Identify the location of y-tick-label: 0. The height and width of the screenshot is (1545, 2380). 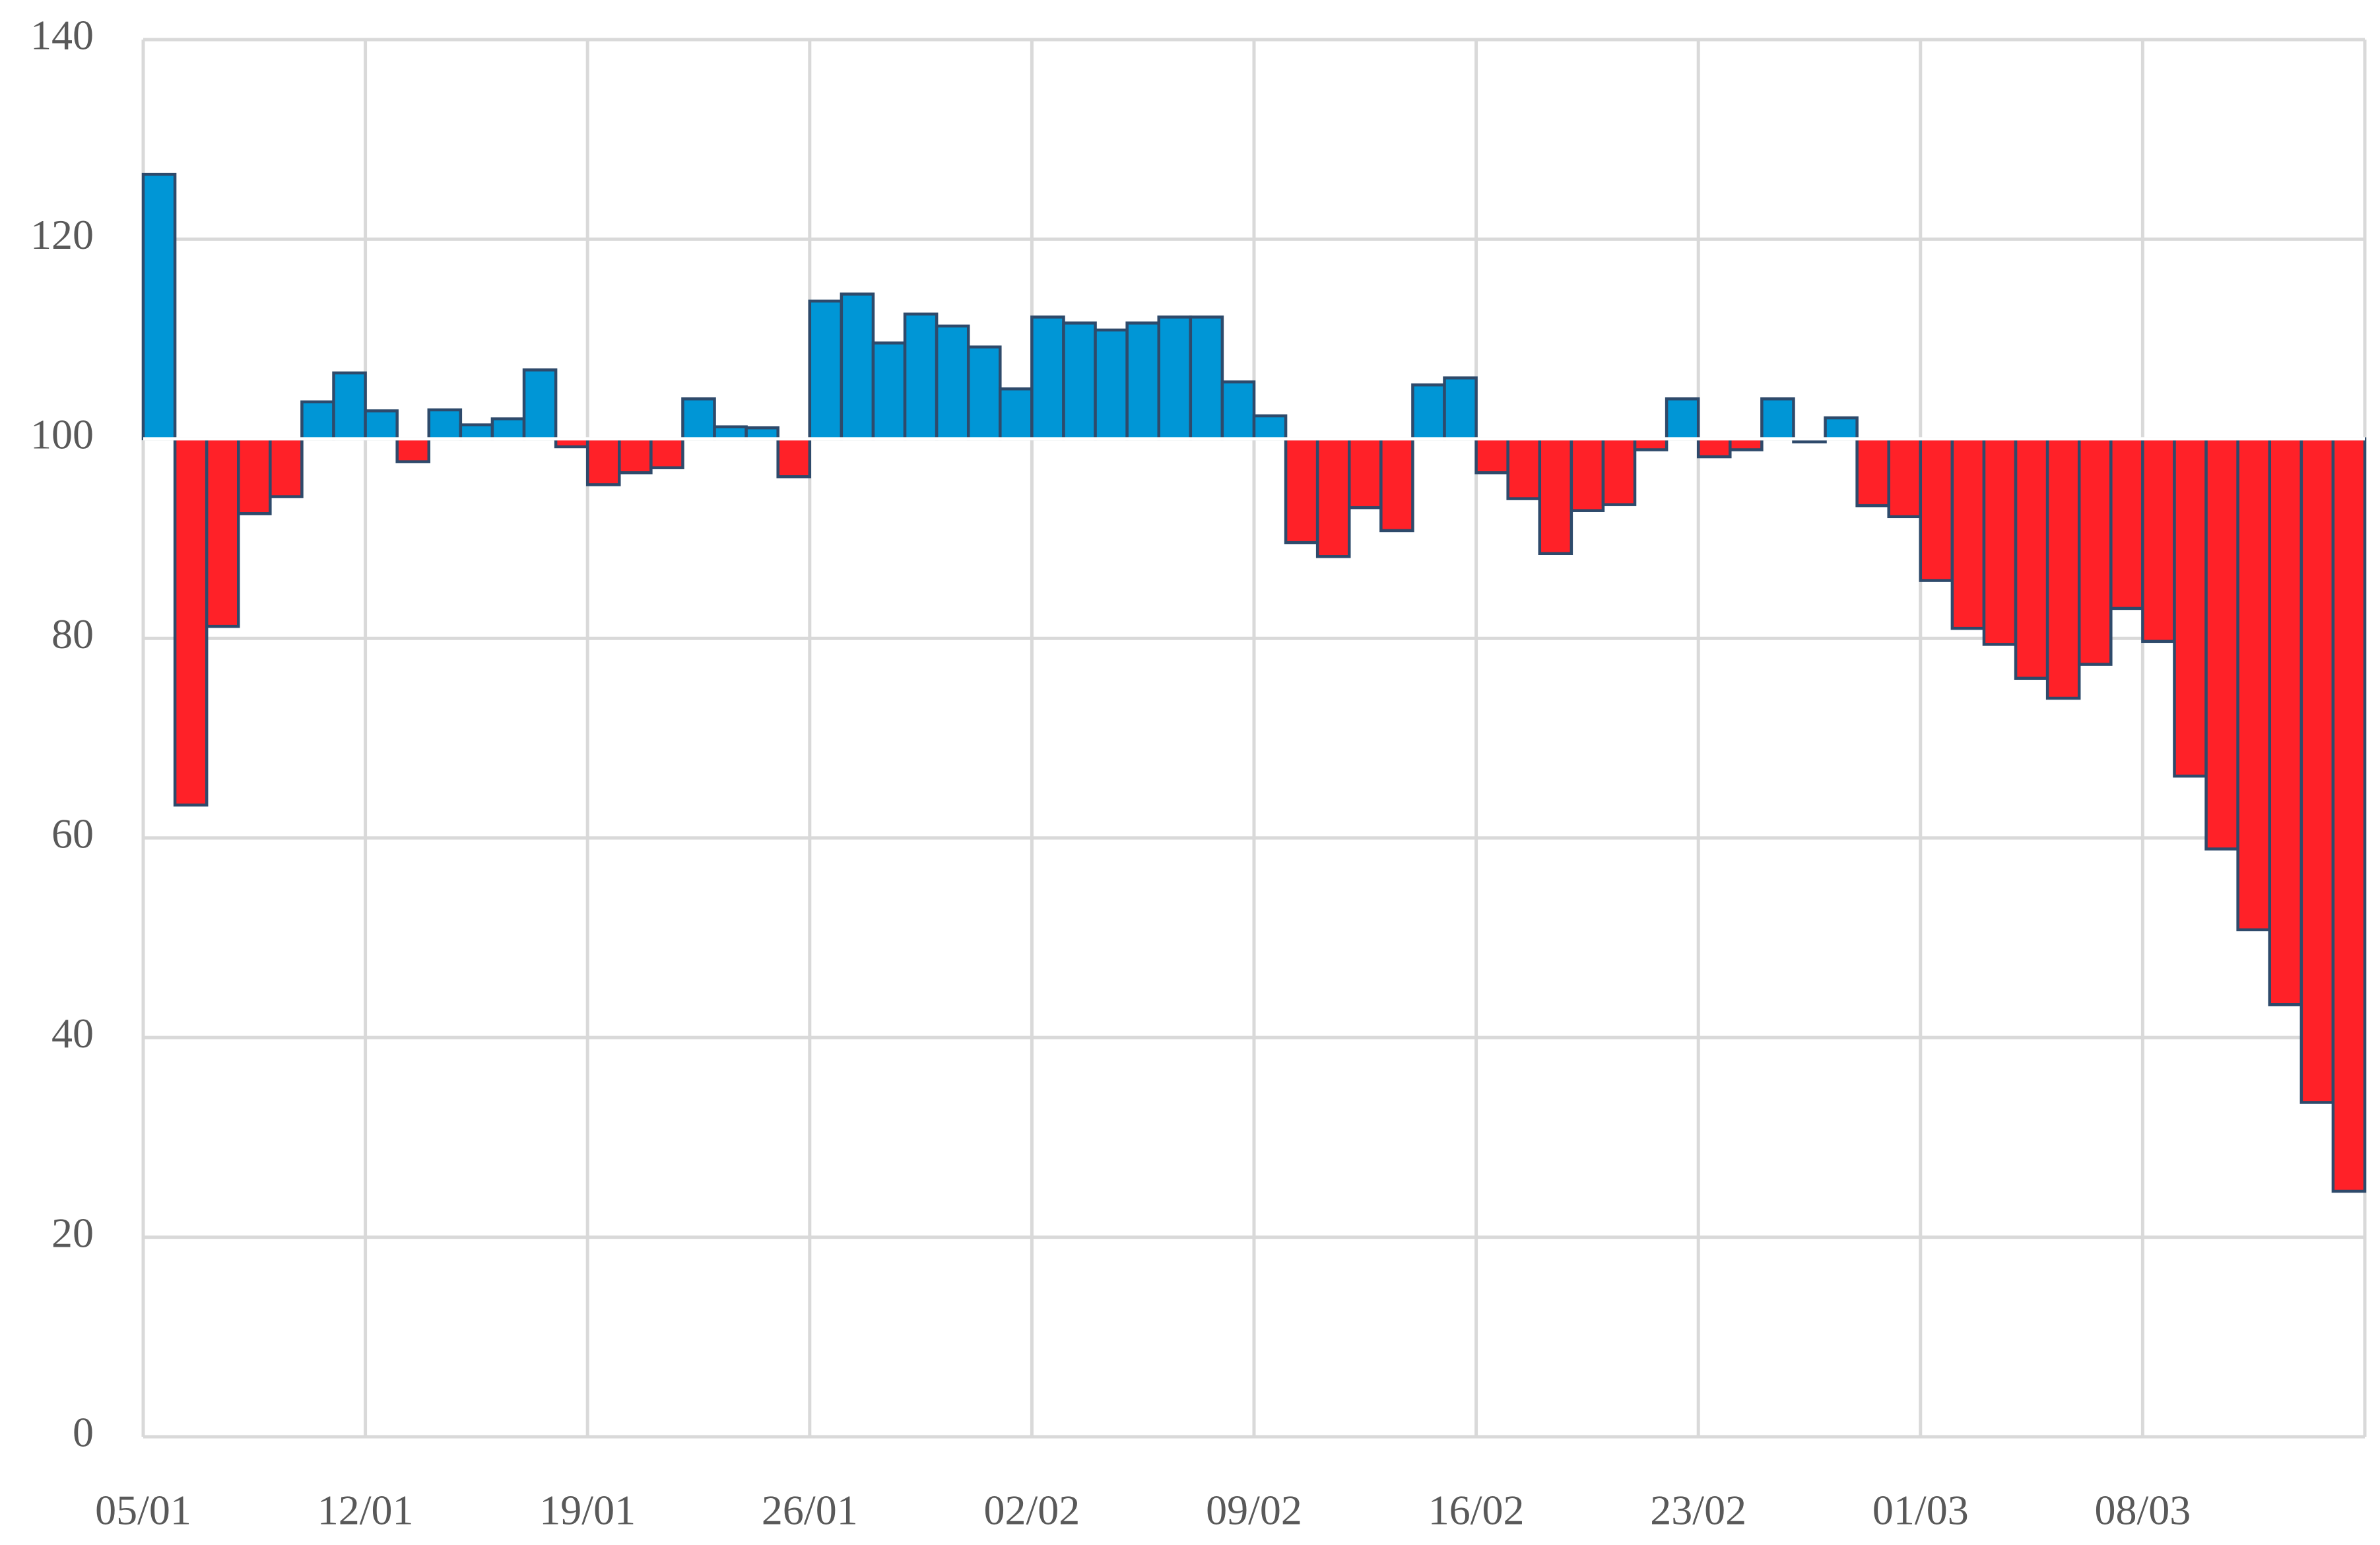
(83, 1432).